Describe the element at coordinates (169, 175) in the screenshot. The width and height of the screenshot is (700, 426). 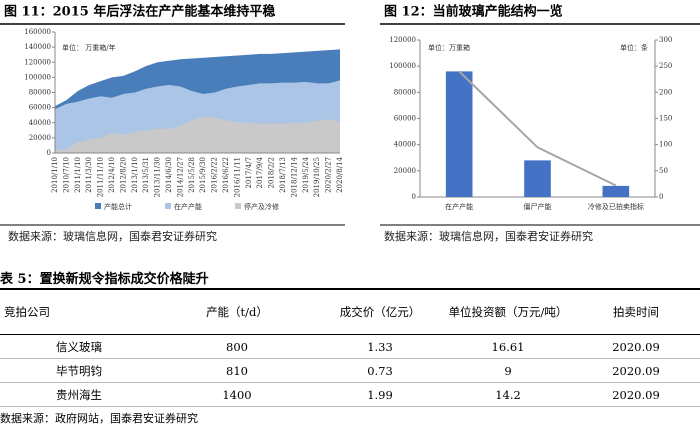
I see `x-tick-label: 2014/6/30` at that location.